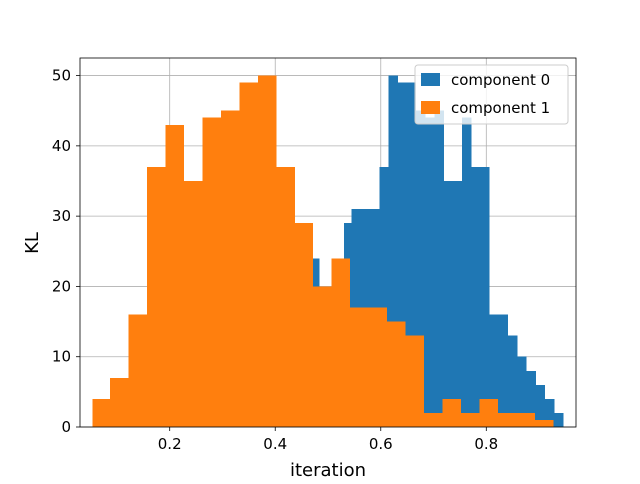  I want to click on y-tick-label-2: 20, so click(61, 286).